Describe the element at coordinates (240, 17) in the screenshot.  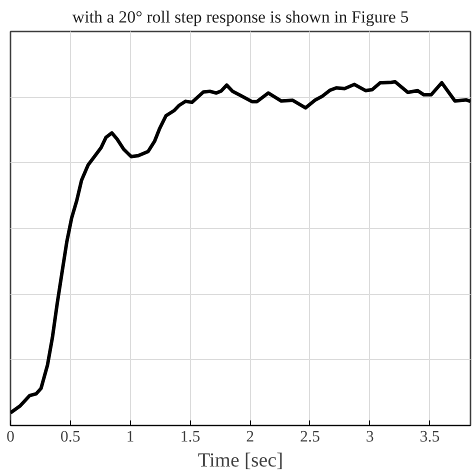
I see `text: with a 20° roll step response is shown in Figure 5` at that location.